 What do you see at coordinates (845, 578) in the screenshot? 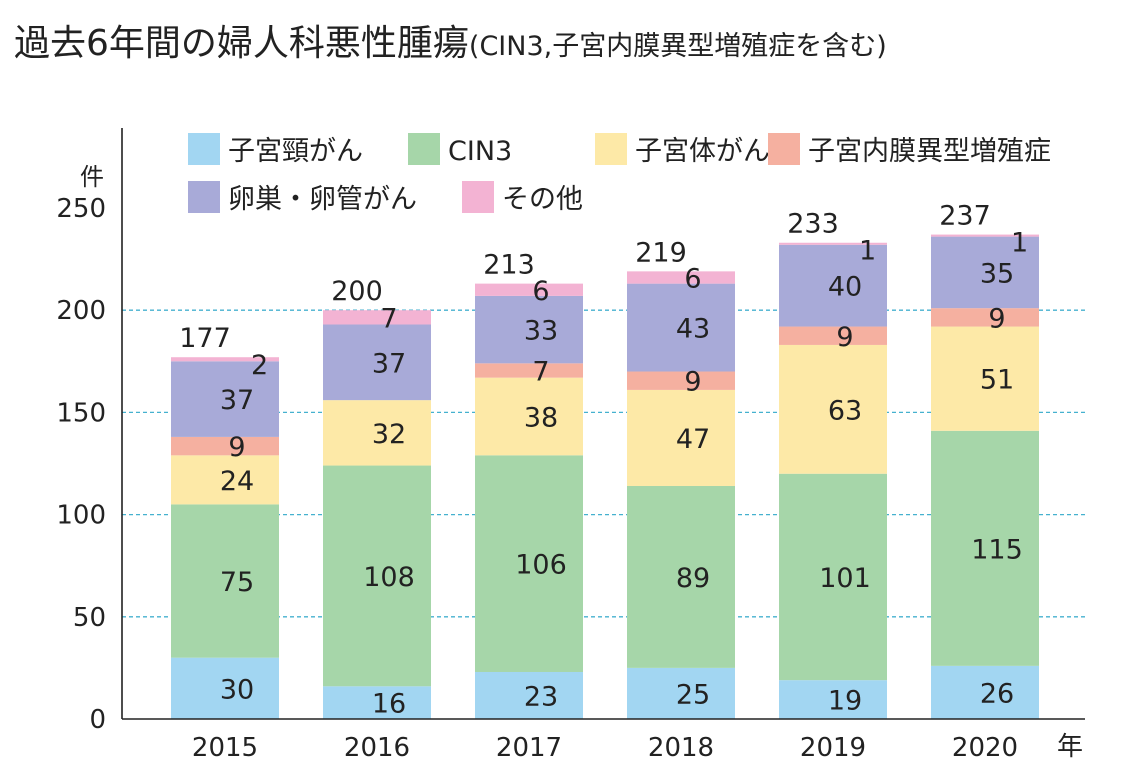
I see `data-label: 101` at bounding box center [845, 578].